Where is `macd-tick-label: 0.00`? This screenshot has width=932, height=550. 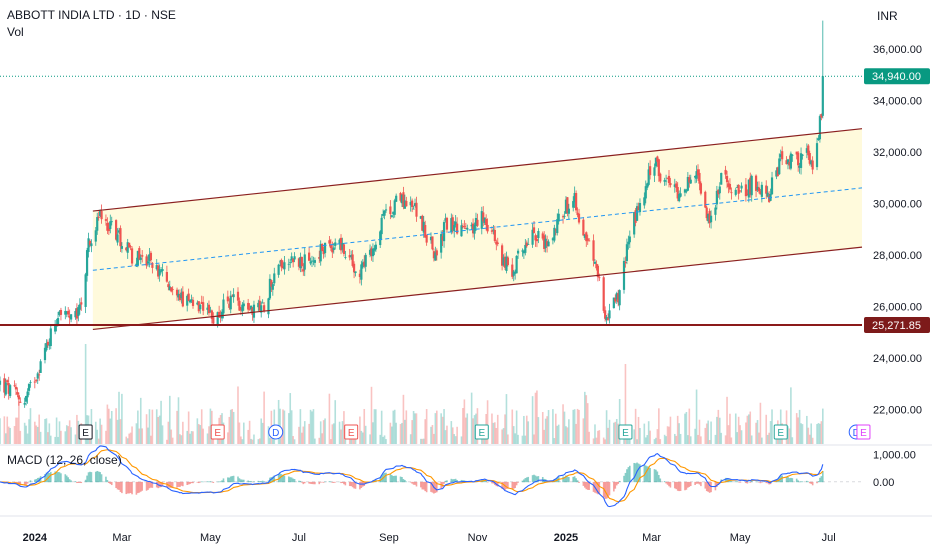
macd-tick-label: 0.00 is located at coordinates (883, 483).